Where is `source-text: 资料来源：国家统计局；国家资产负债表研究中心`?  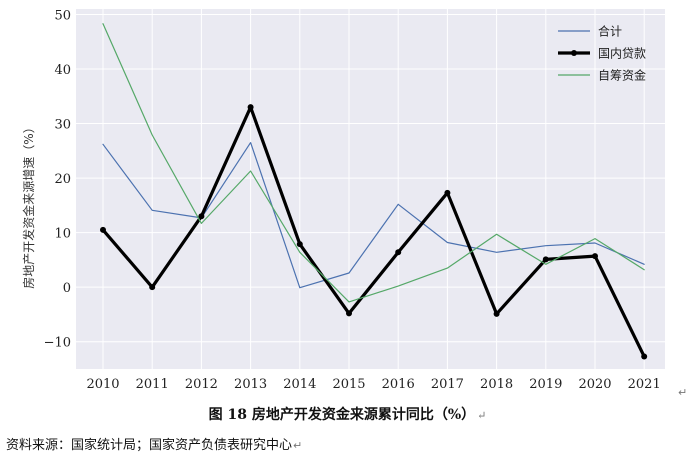 source-text: 资料来源：国家统计局；国家资产负债表研究中心 is located at coordinates (149, 445).